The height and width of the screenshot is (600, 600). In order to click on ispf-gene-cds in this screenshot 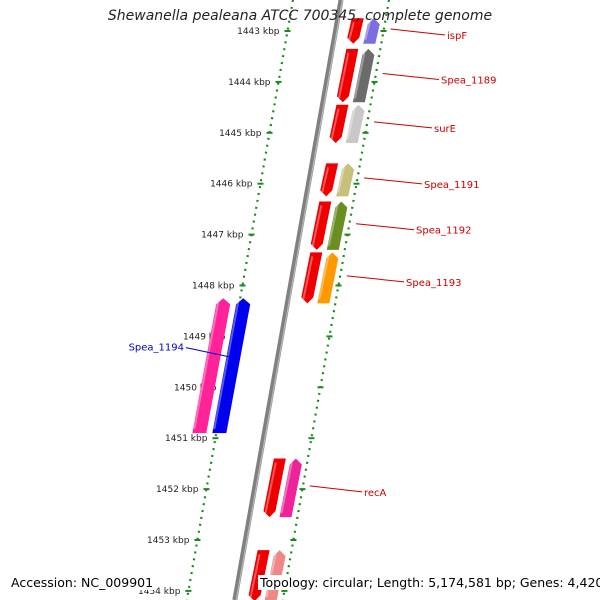, I will do `click(355, 31)`.